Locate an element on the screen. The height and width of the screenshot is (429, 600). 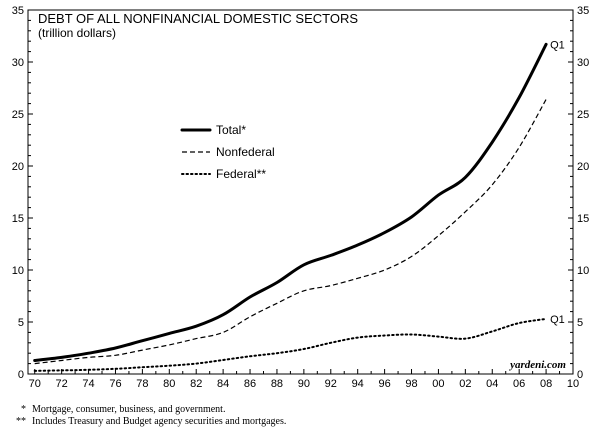
left-y-axis: 0 5 10 15 20 25 30 35 is located at coordinates (22, 193).